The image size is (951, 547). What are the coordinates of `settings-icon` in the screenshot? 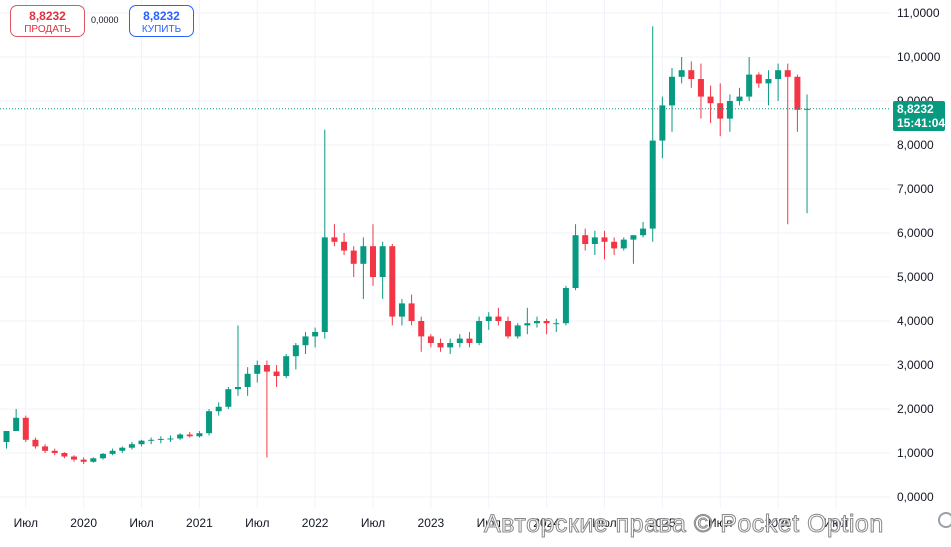 It's located at (944, 520).